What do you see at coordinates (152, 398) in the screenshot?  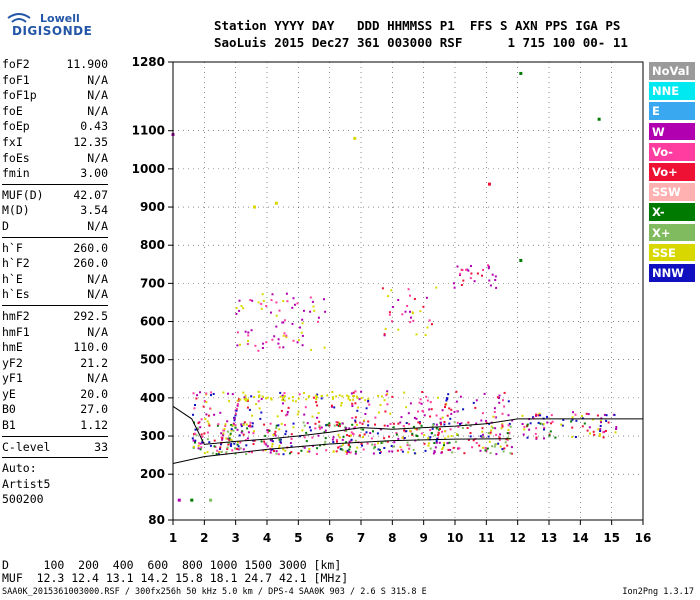 I see `y-tick-label: 400` at bounding box center [152, 398].